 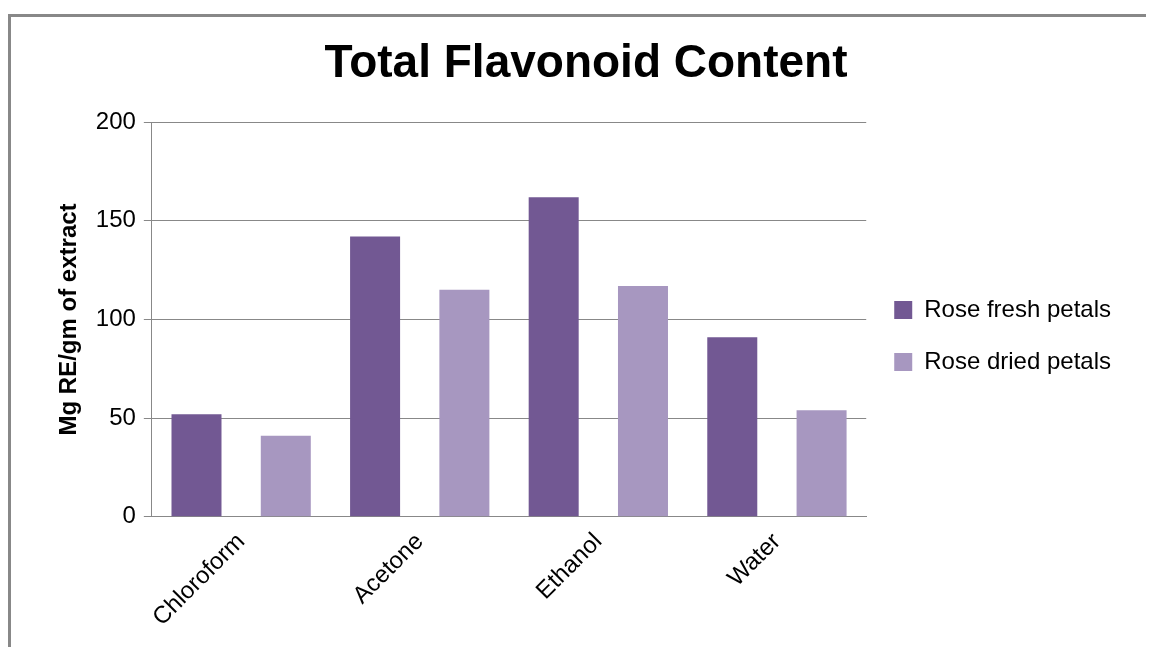 What do you see at coordinates (115, 318) in the screenshot?
I see `y-tick-label: 100` at bounding box center [115, 318].